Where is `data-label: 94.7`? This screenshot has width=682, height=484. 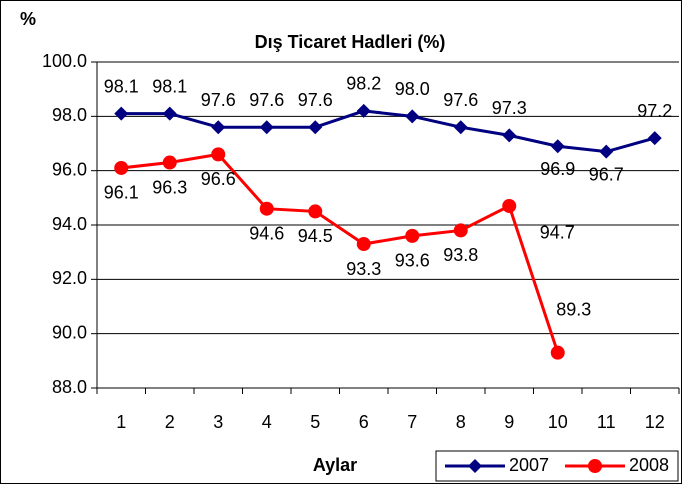
data-label: 94.7 is located at coordinates (557, 233).